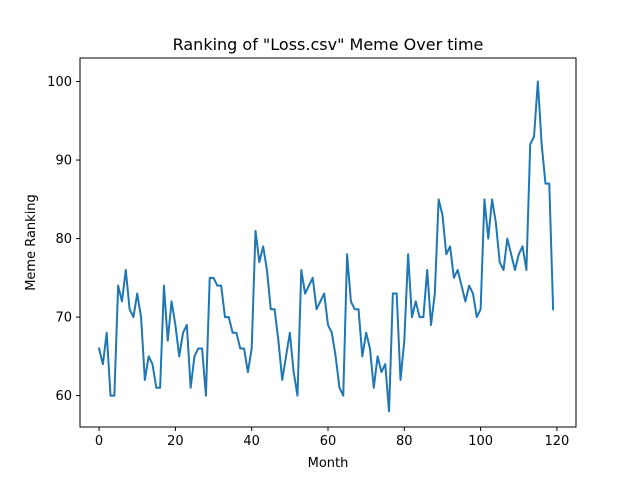 The image size is (640, 480). What do you see at coordinates (328, 44) in the screenshot?
I see `chart-title: Ranking of "Loss.csv" Meme Over time` at bounding box center [328, 44].